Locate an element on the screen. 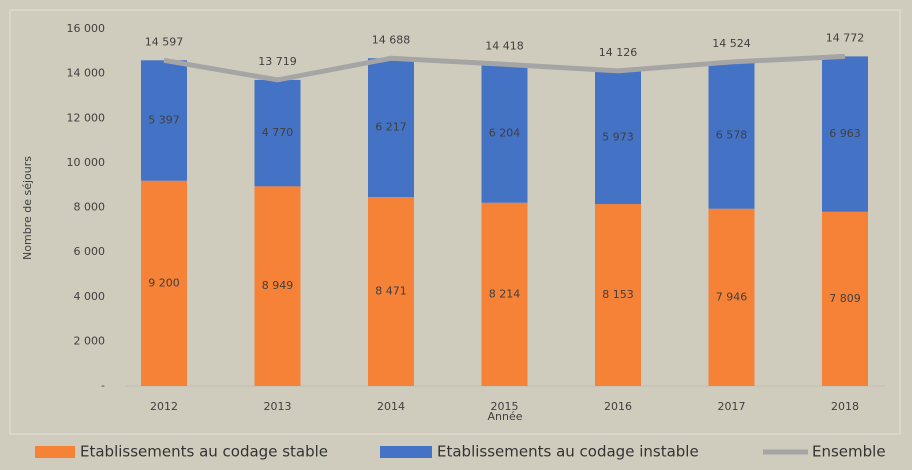 This screenshot has width=912, height=470. y-tick-label: 16 000 is located at coordinates (86, 28).